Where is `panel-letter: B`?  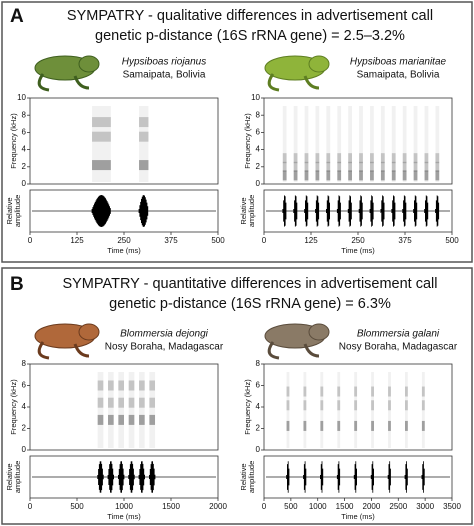 panel-letter: B is located at coordinates (17, 284).